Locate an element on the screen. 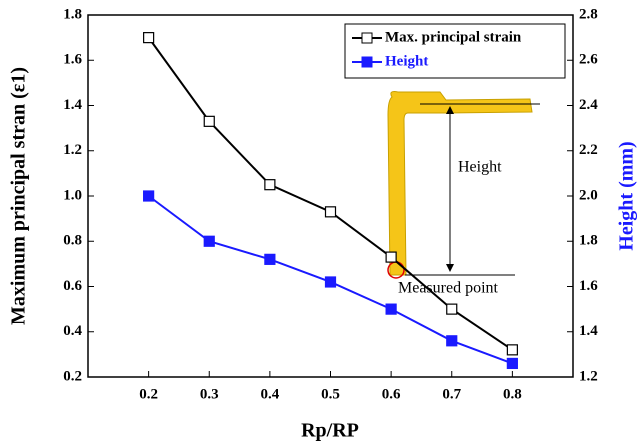  y-tick-label: 0.8 is located at coordinates (72, 241).